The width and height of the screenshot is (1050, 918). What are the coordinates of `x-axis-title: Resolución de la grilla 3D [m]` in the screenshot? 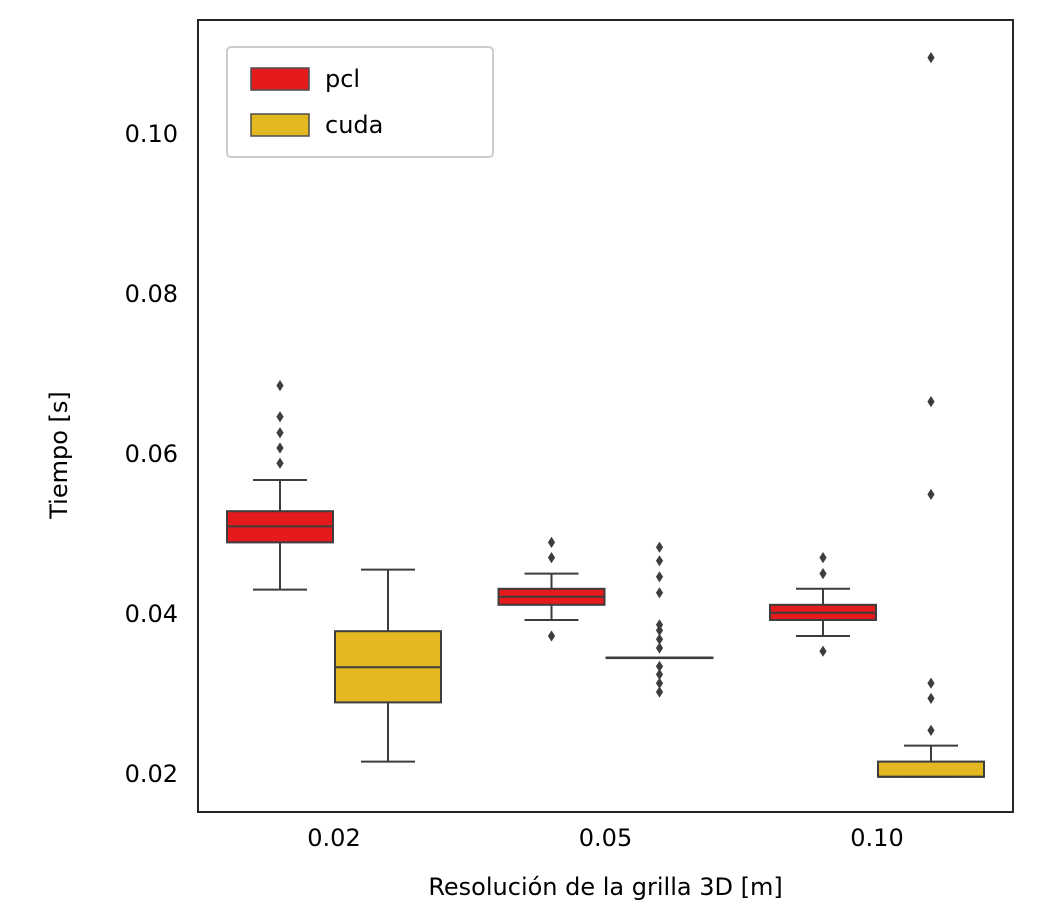 It's located at (605, 887).